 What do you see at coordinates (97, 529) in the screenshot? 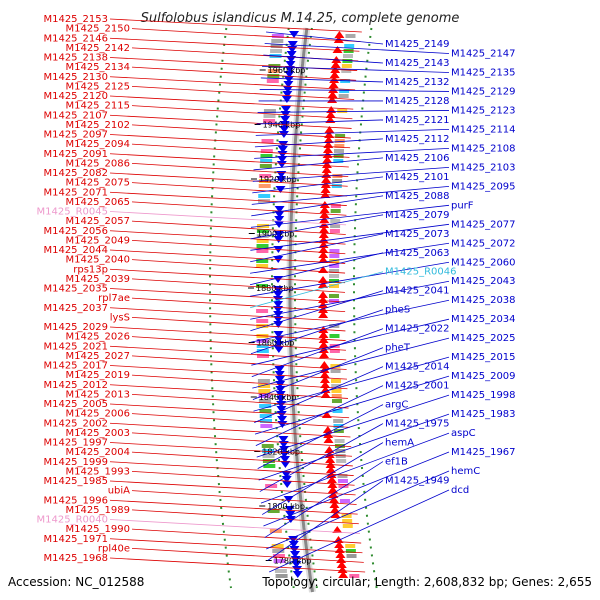
I see `gene-label: M1425_1990` at bounding box center [97, 529].